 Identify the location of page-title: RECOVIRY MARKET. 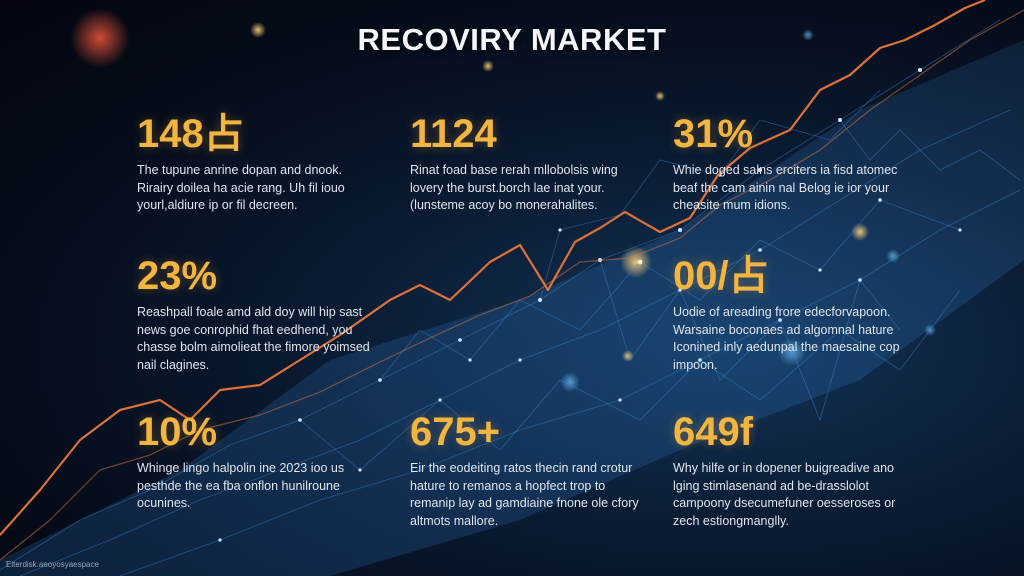
(512, 39).